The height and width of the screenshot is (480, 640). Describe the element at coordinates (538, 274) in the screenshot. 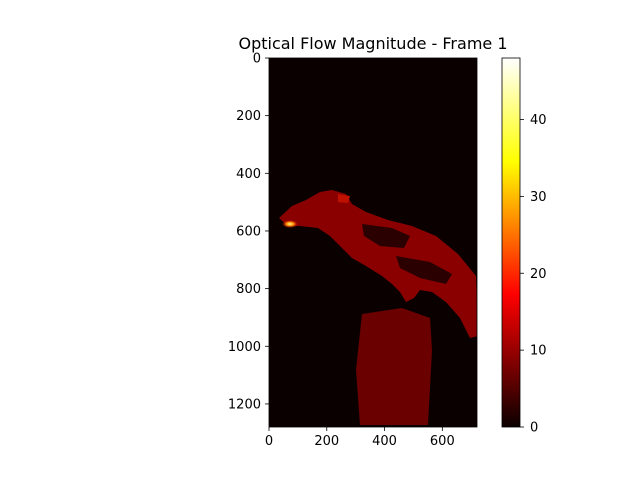

I see `colorbar-tick-label: 20` at that location.